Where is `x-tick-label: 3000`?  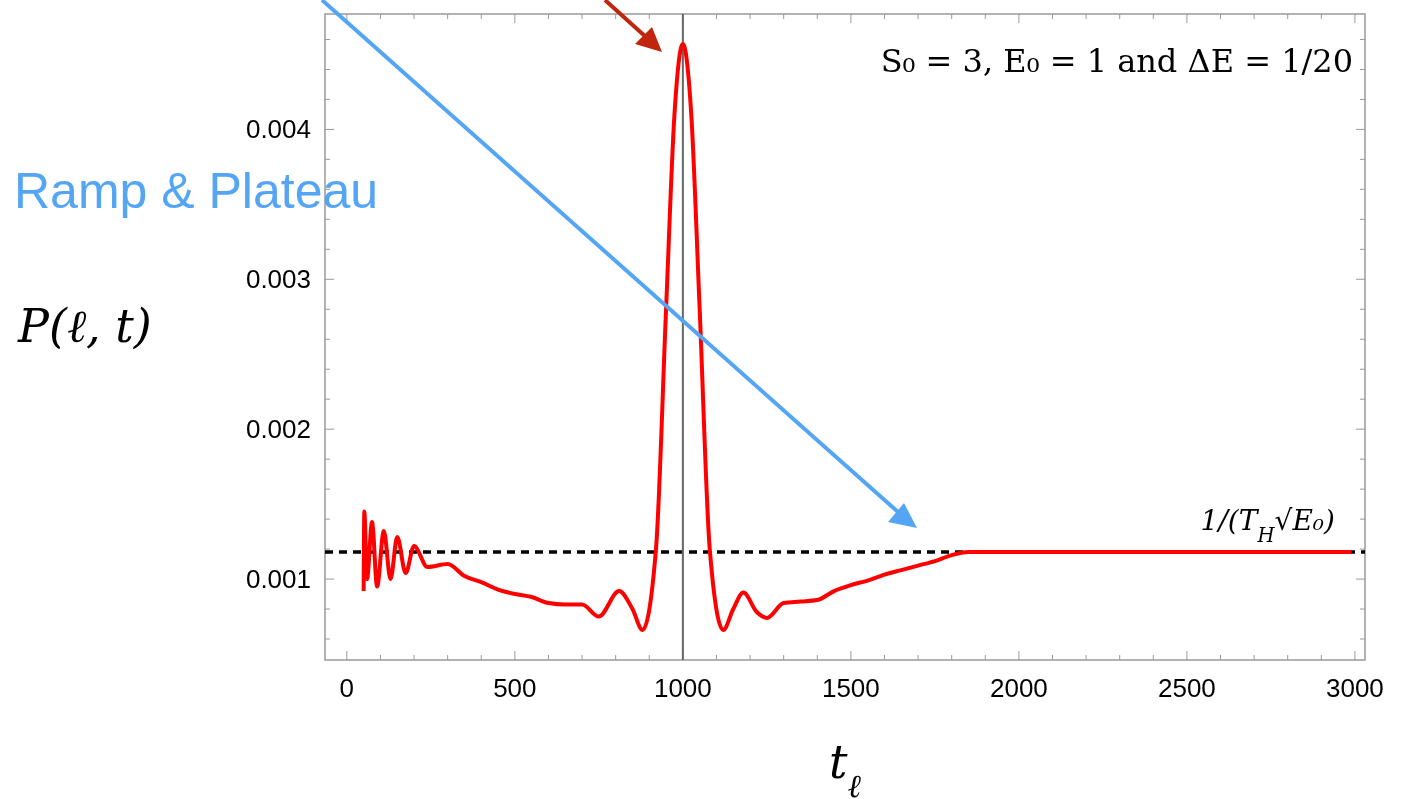 x-tick-label: 3000 is located at coordinates (1355, 688).